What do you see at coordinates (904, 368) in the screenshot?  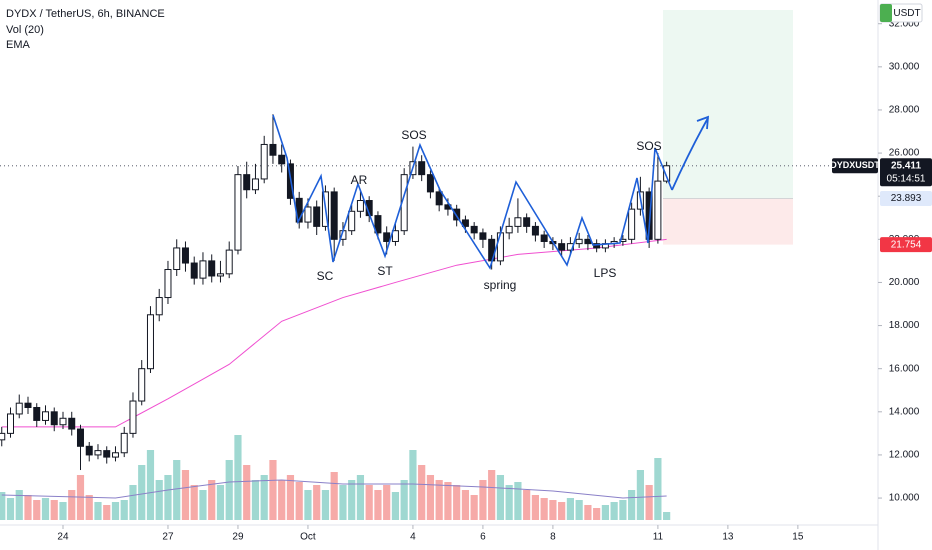 I see `y-tick-label: 16.000` at bounding box center [904, 368].